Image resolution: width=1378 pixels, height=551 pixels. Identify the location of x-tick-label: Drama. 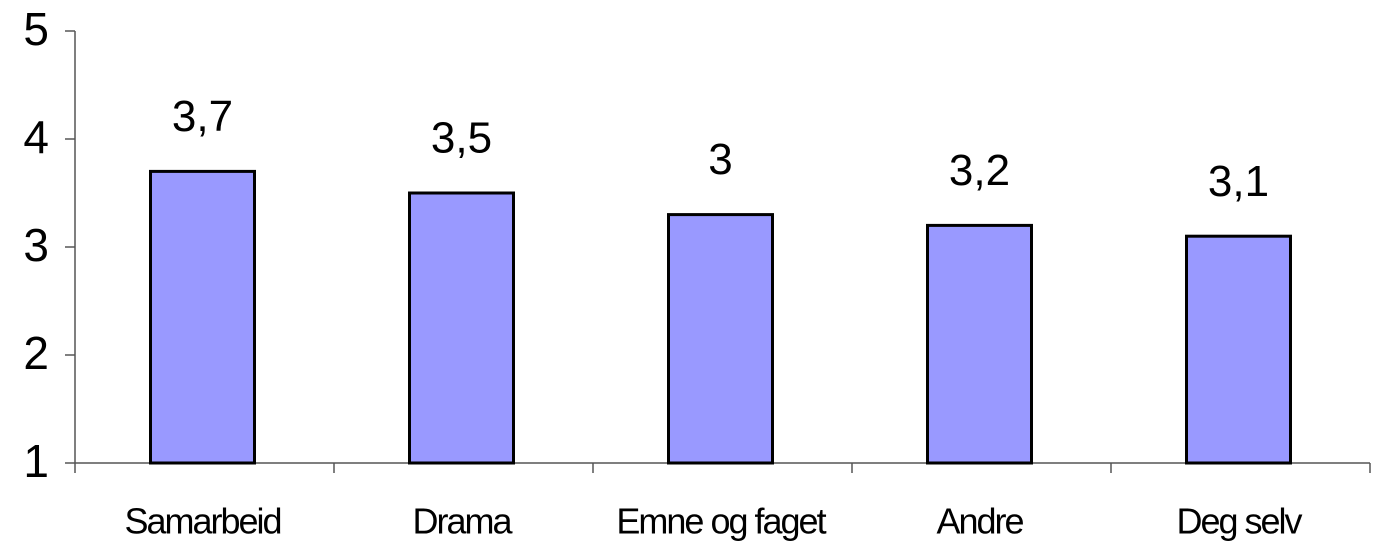
(462, 521).